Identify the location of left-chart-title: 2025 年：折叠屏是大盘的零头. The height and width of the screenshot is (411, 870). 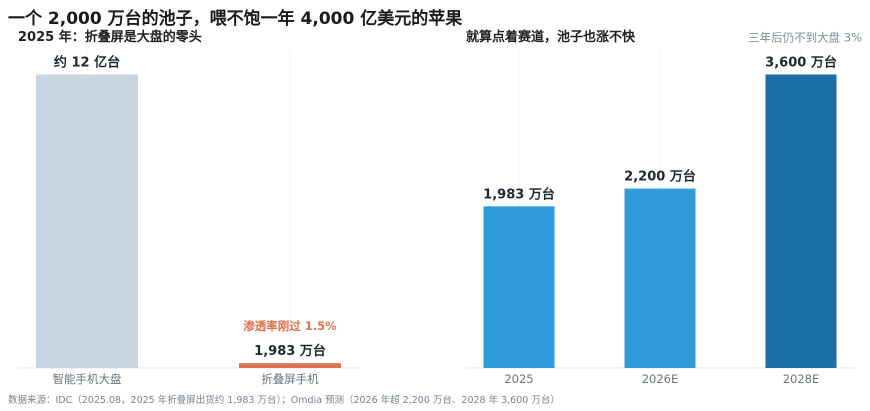
(110, 37).